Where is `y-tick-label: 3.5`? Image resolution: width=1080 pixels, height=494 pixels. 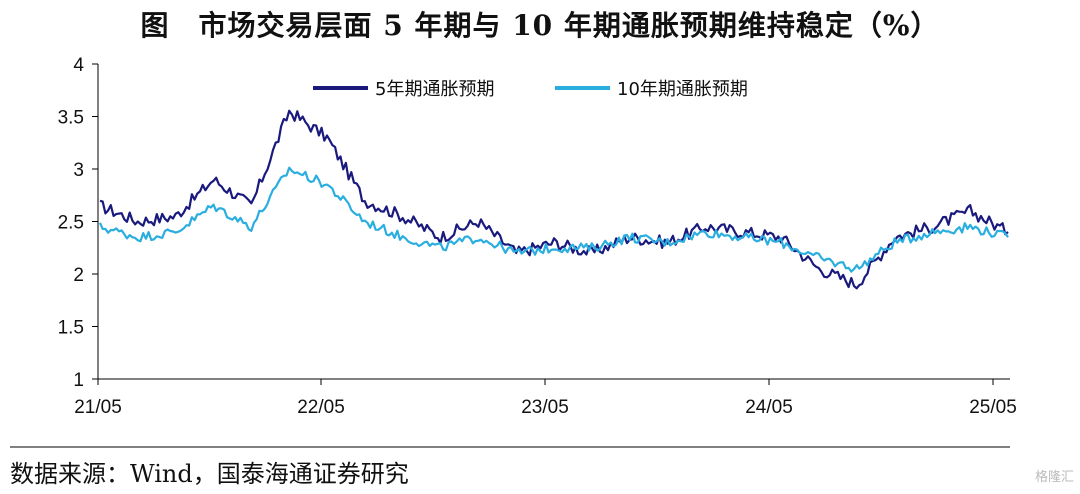 y-tick-label: 3.5 is located at coordinates (71, 118).